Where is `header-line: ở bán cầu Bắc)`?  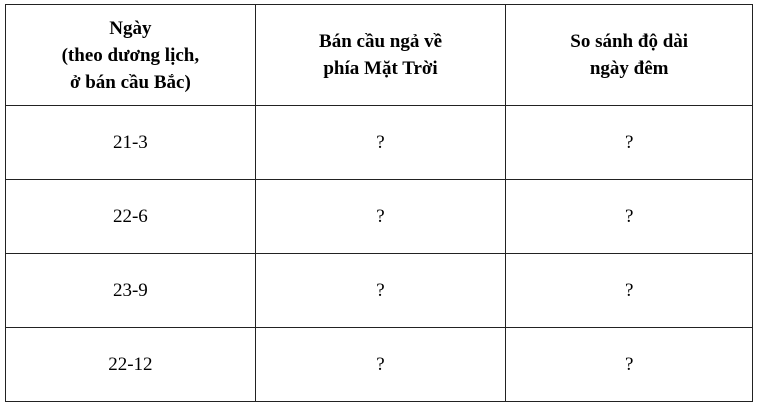 header-line: ở bán cầu Bắc) is located at coordinates (130, 82).